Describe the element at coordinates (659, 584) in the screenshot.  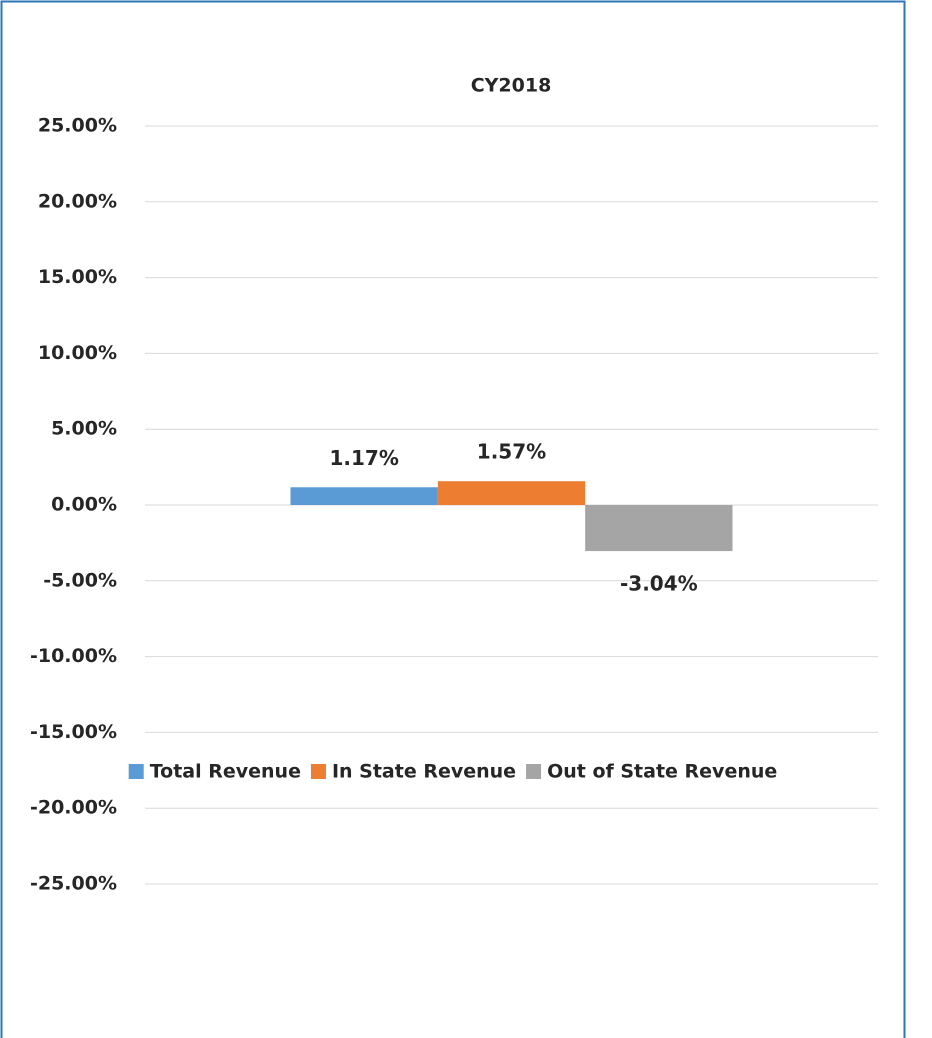
I see `data-label: -3.04%` at that location.